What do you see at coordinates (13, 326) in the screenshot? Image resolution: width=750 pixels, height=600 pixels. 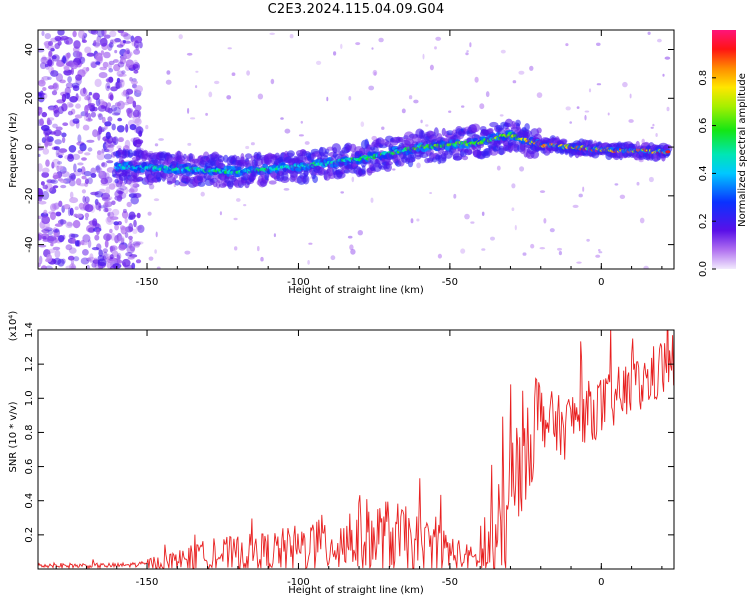 I see `snr-yscale-label: (x10⁴)` at bounding box center [13, 326].